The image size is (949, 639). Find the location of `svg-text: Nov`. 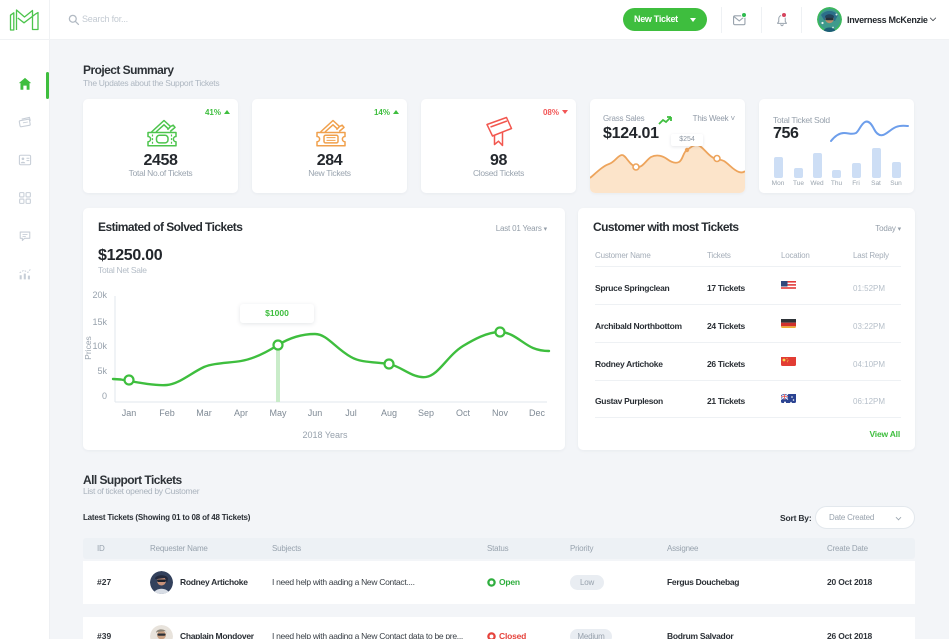

svg-text: Nov is located at coordinates (500, 413).